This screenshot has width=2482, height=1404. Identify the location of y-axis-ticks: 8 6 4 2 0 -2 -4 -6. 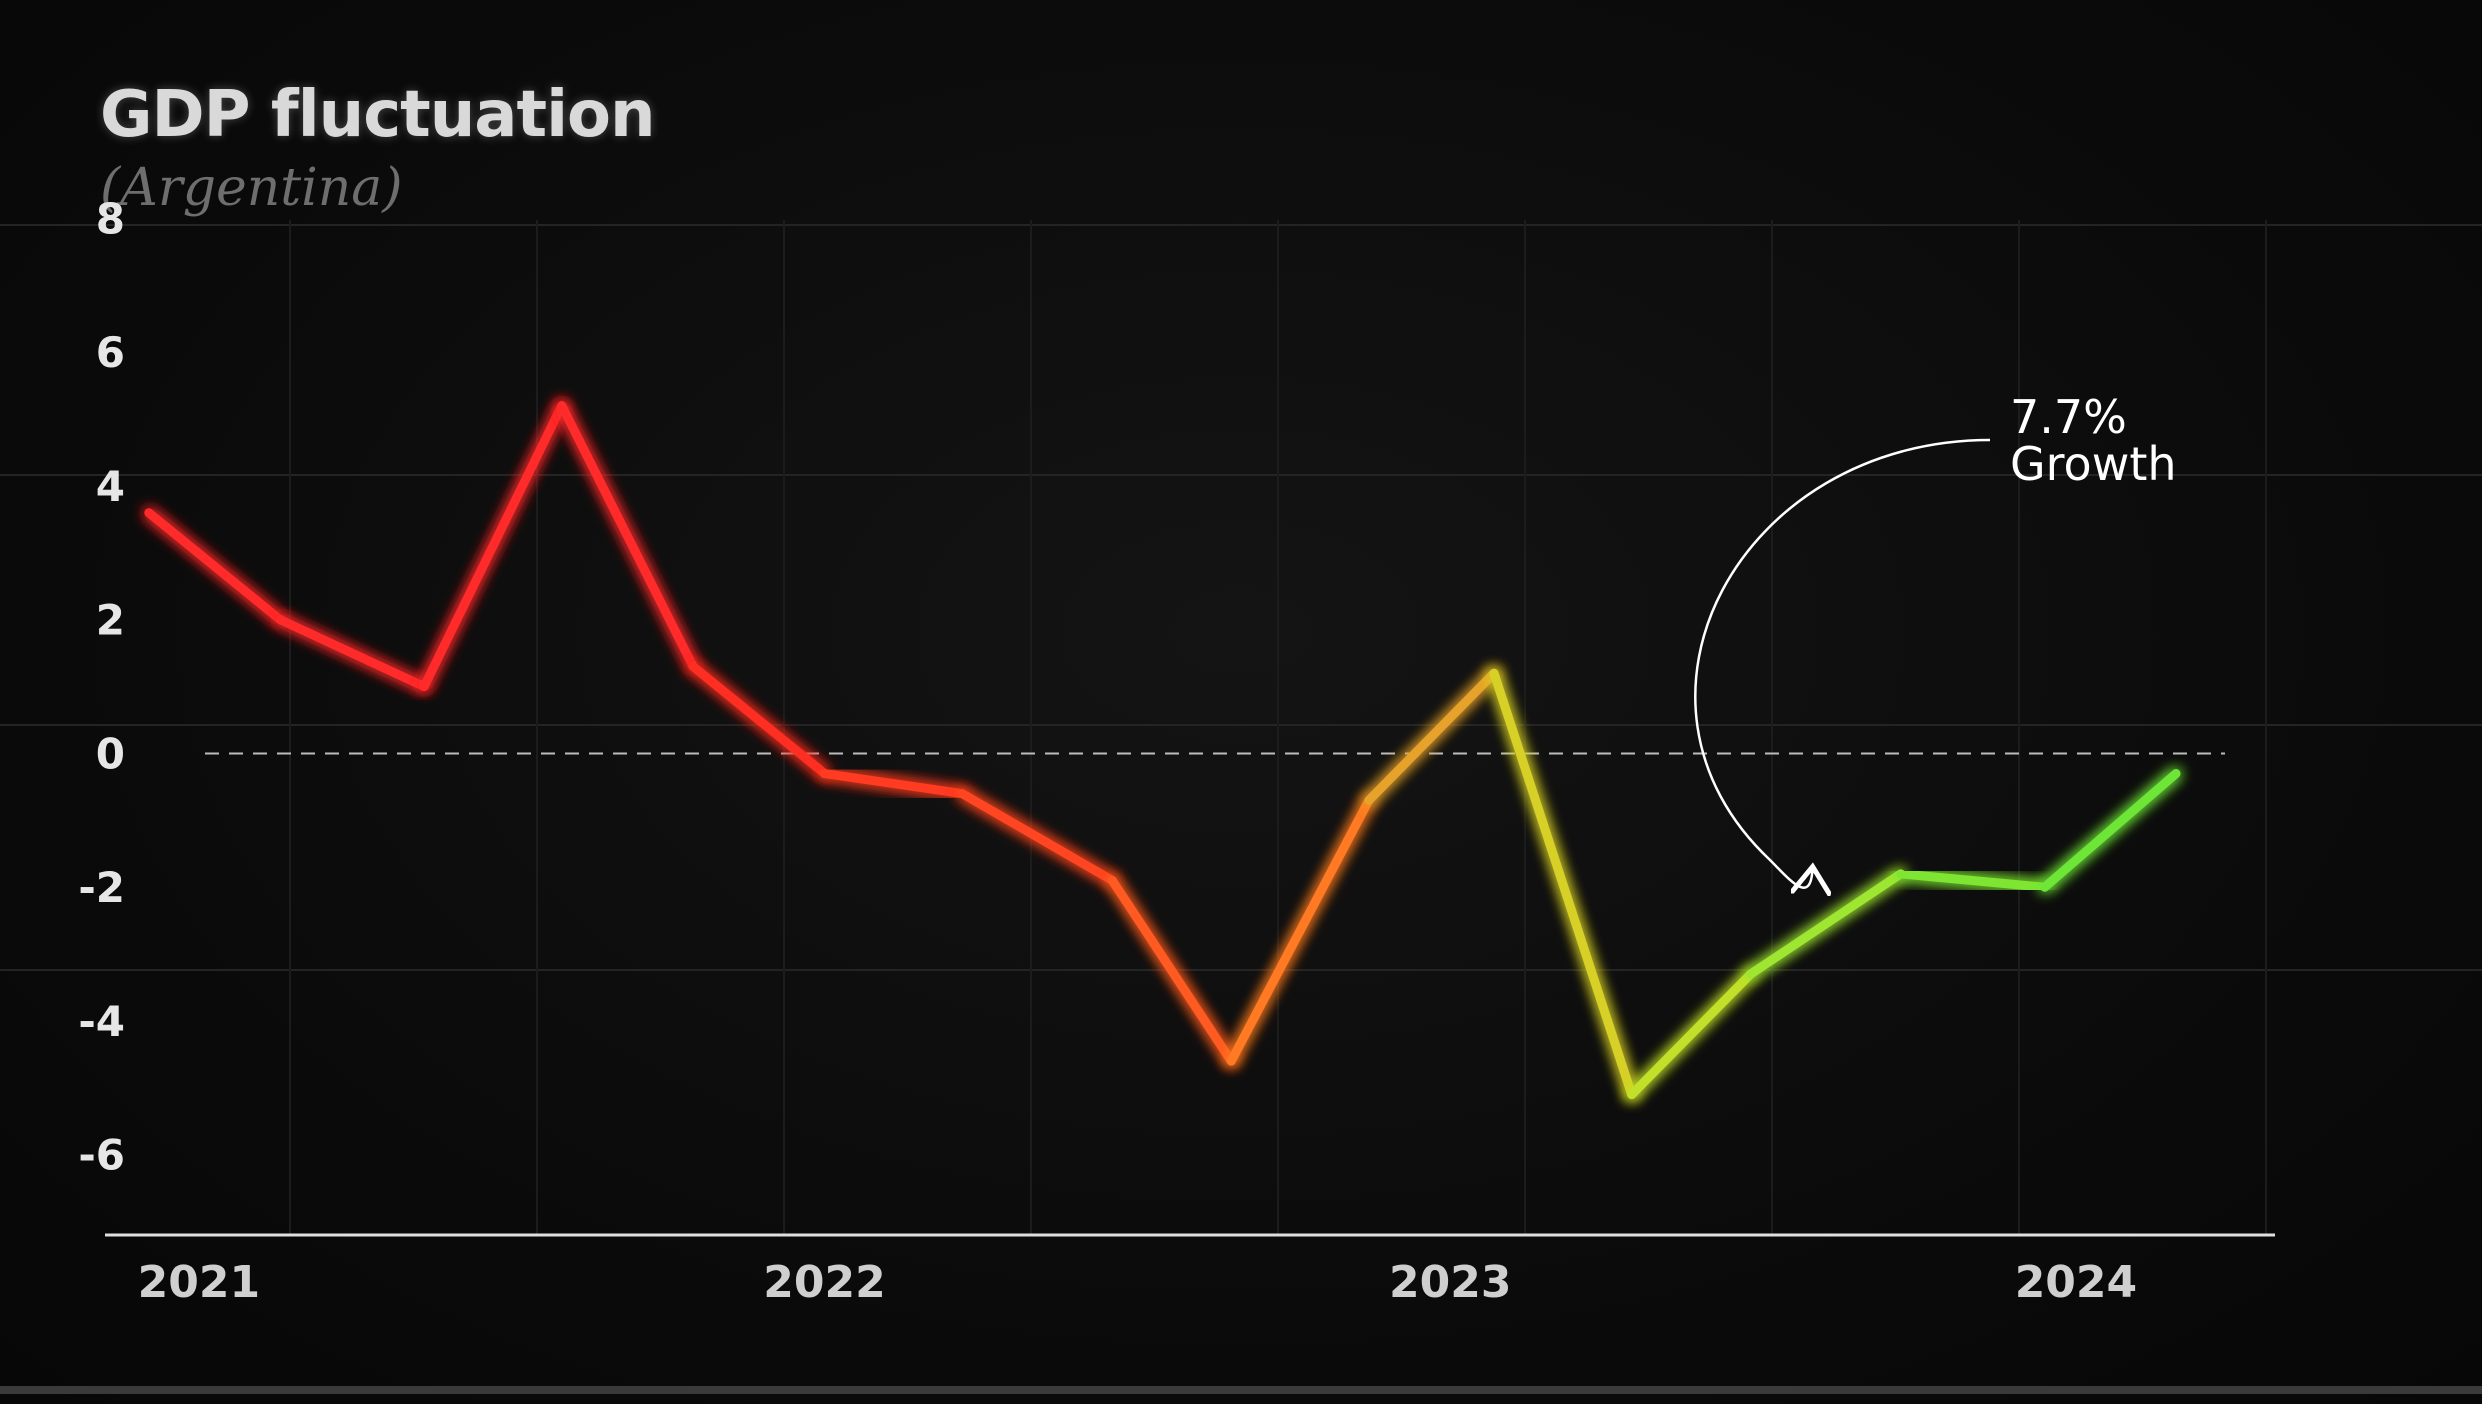
(101, 686).